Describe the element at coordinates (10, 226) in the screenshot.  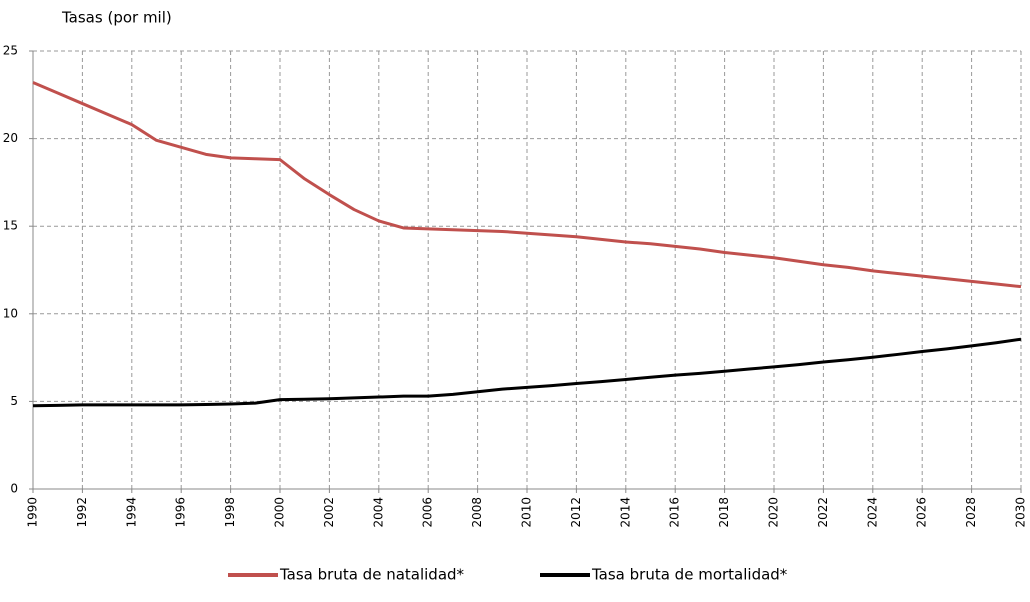
I see `y-tick-label: 15` at that location.